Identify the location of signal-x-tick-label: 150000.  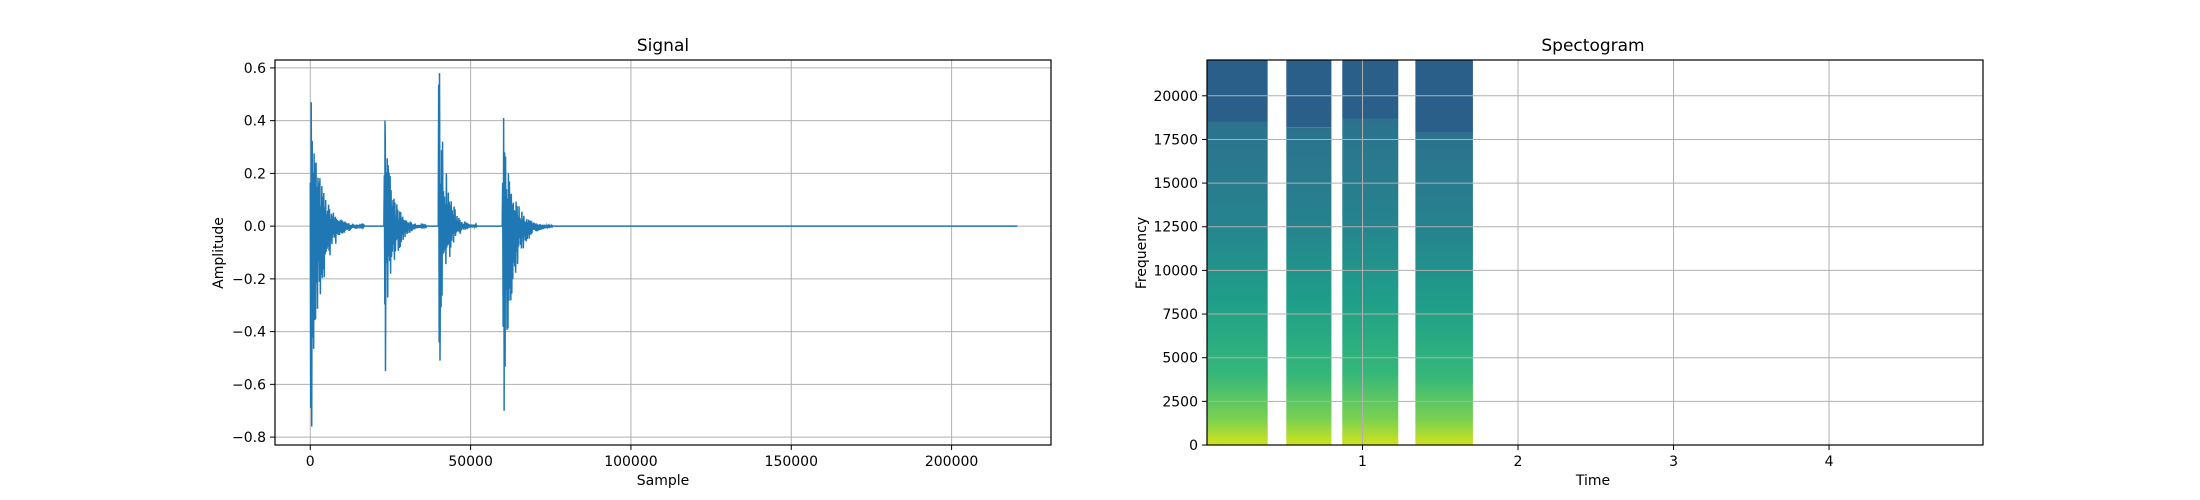
(791, 462).